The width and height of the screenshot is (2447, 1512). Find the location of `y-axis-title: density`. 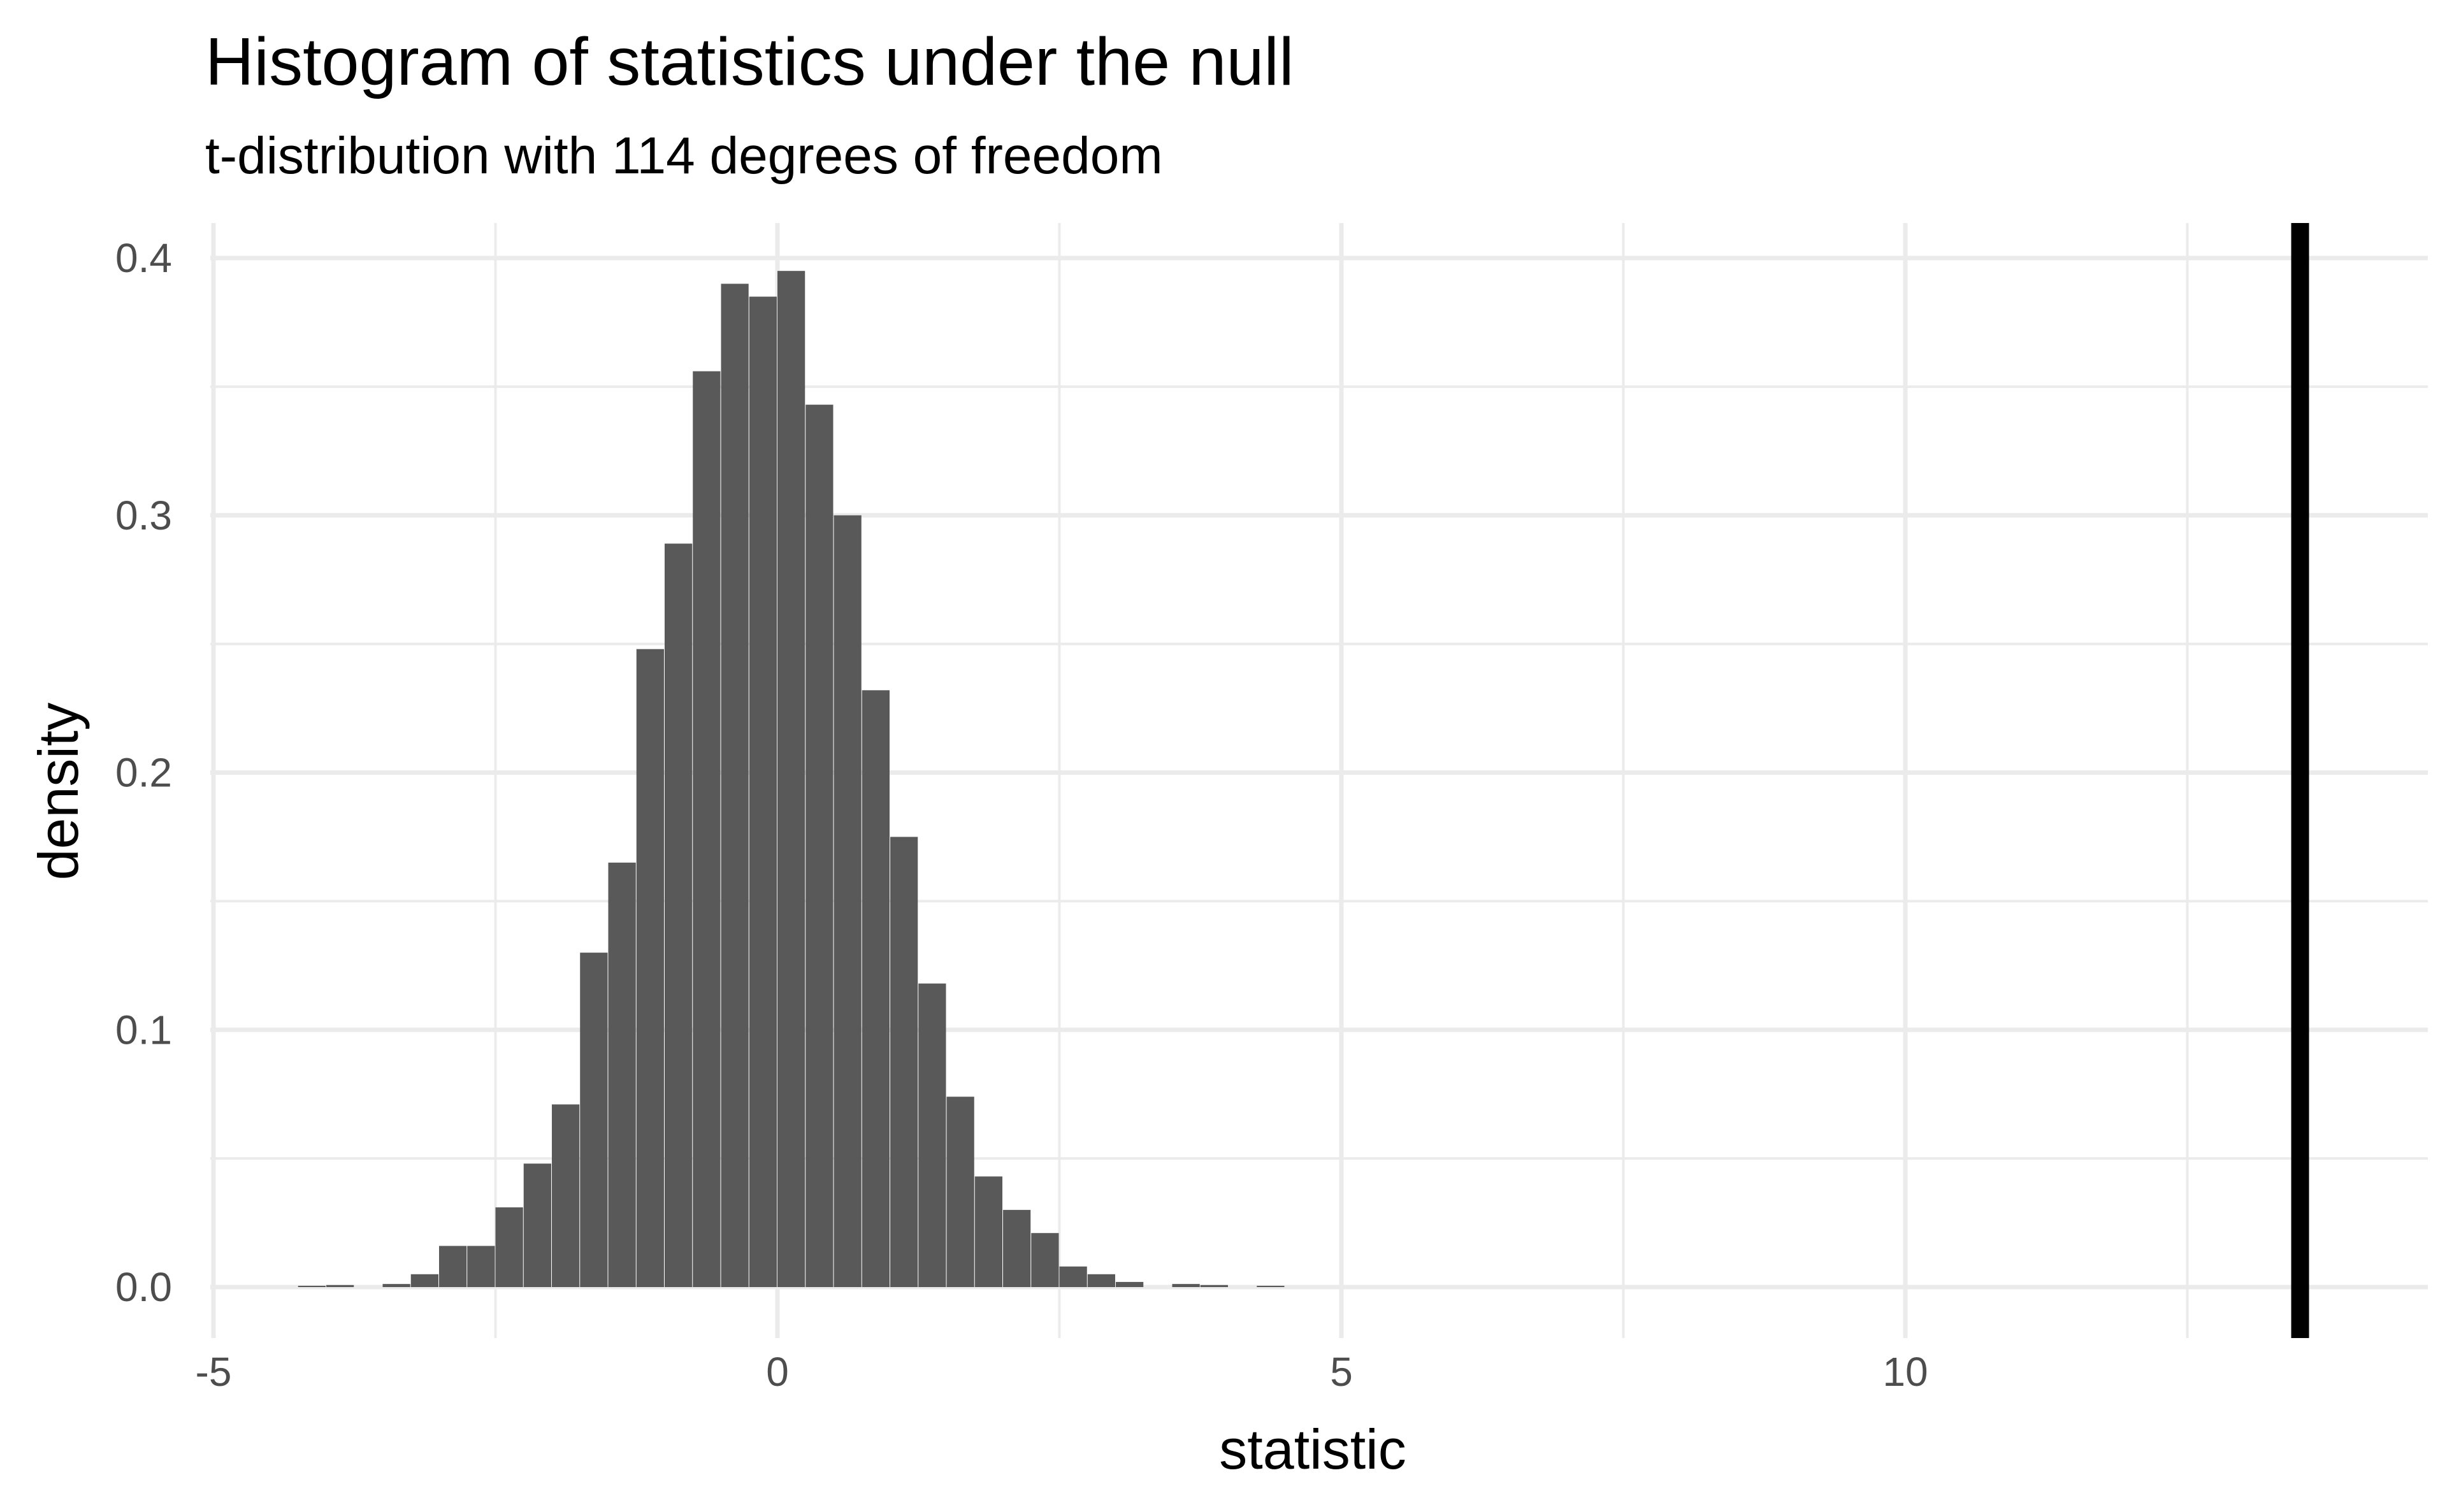

y-axis-title: density is located at coordinates (58, 792).